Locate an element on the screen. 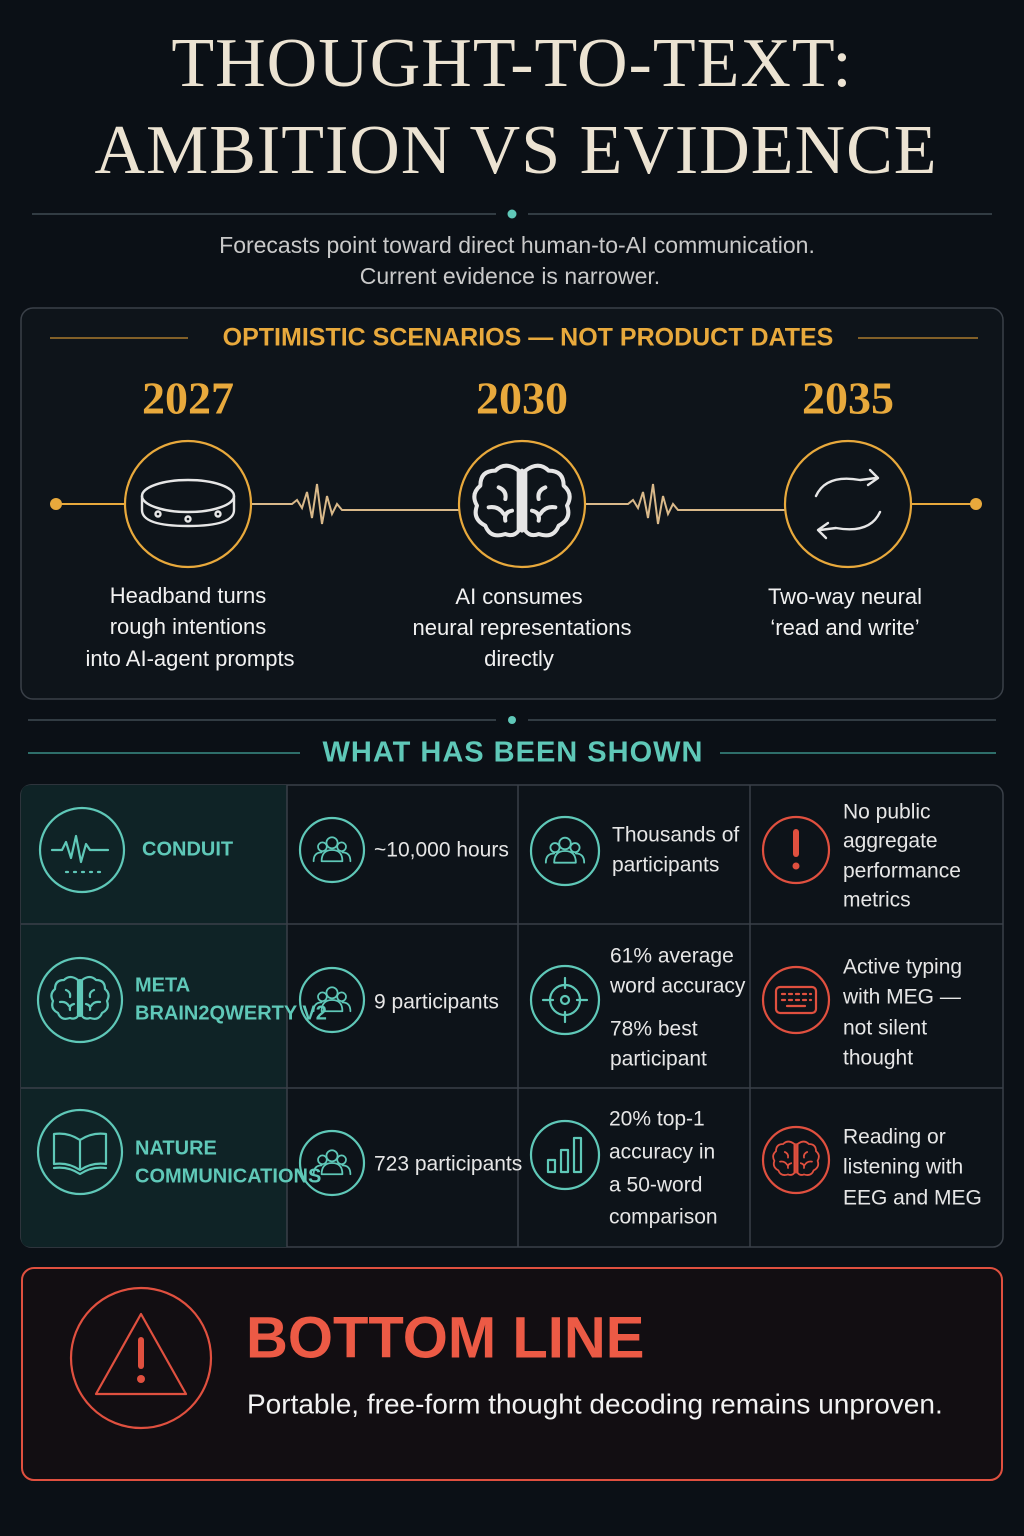 This screenshot has width=1024, height=1536. bottom-line-heading: BOTTOM LINE is located at coordinates (445, 1337).